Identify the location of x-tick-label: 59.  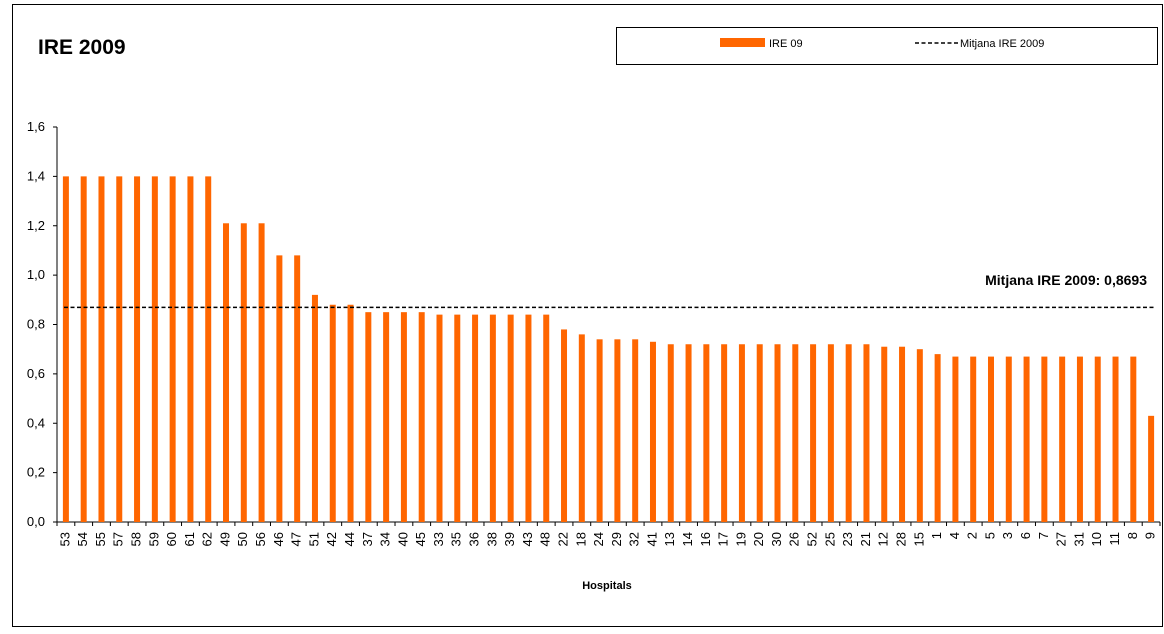
(153, 539).